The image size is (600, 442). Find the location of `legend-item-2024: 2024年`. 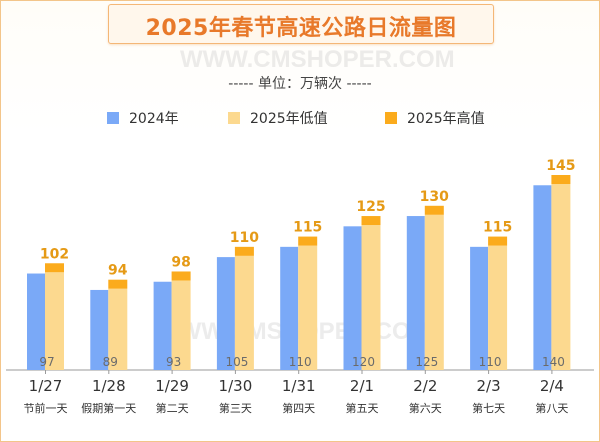

legend-item-2024: 2024年 is located at coordinates (143, 118).